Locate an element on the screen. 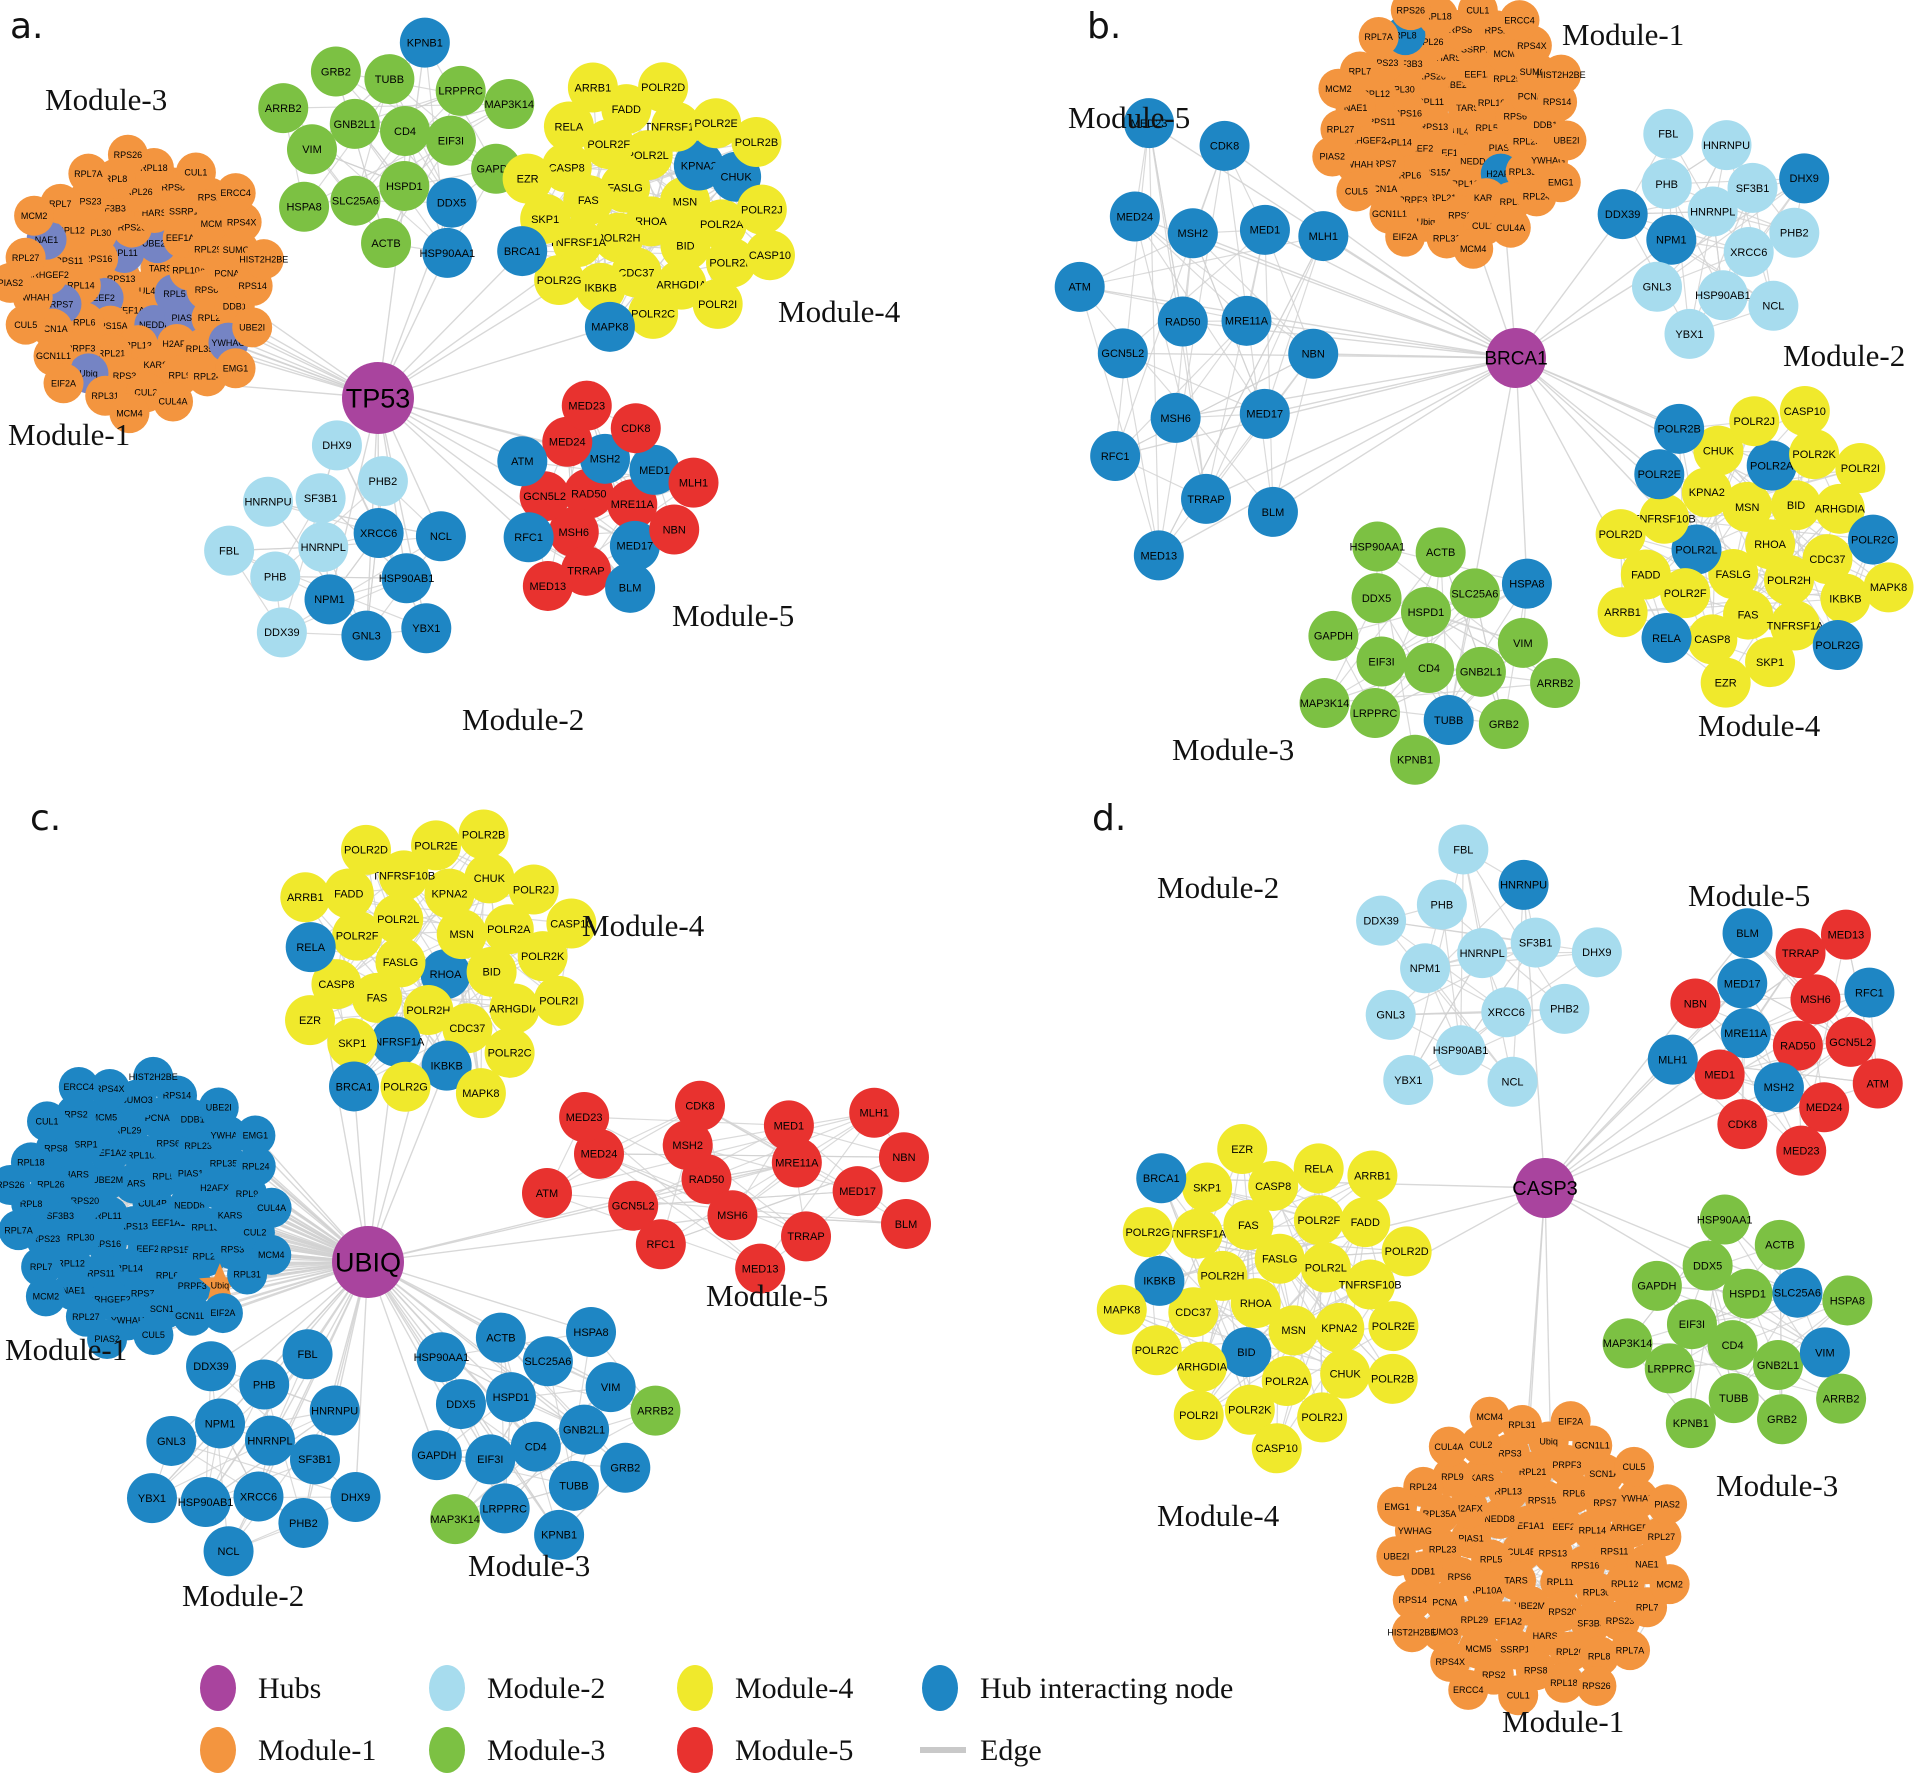 The height and width of the screenshot is (1775, 1923). node-label: ERCC4 is located at coordinates (235, 193).